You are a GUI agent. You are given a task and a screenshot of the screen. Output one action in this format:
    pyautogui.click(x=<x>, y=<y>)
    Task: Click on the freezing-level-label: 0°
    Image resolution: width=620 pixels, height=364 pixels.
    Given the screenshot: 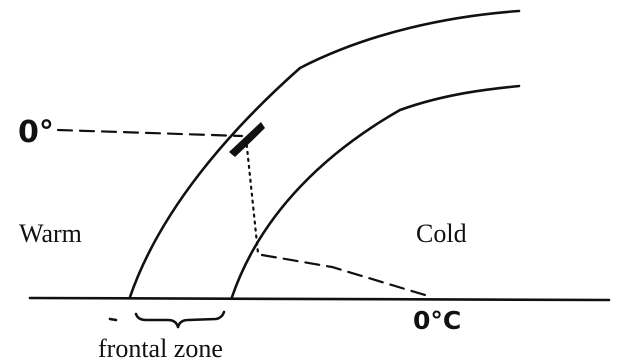 What is the action you would take?
    pyautogui.click(x=36, y=132)
    